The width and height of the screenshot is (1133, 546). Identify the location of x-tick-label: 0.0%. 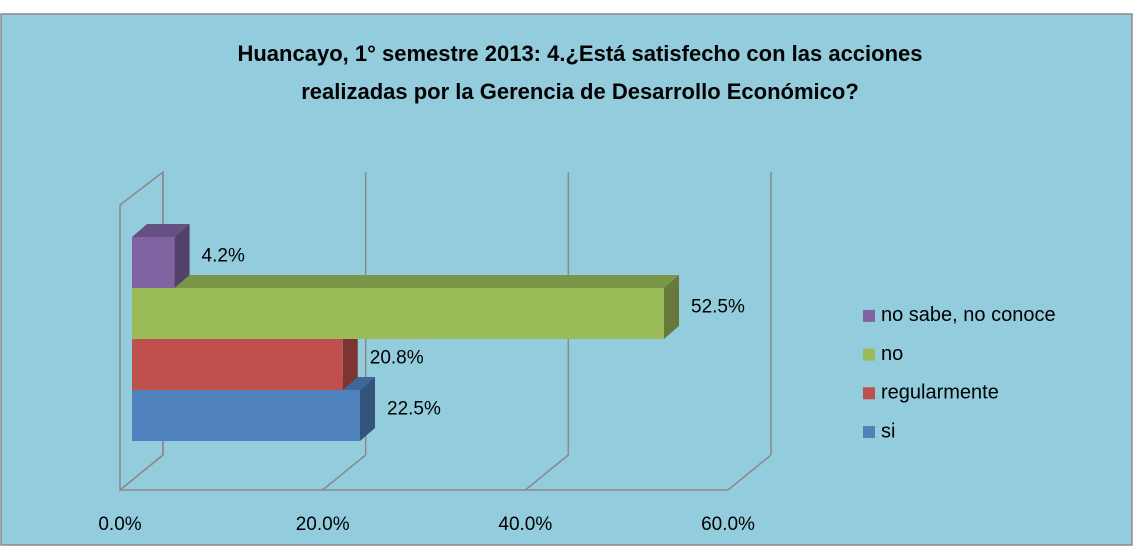
(119, 524).